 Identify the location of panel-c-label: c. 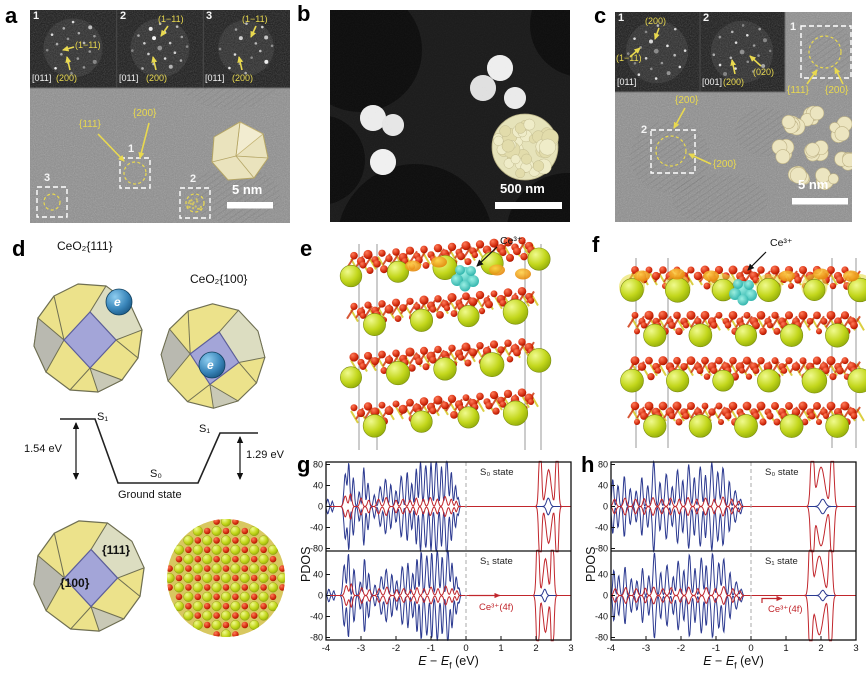
(600, 15).